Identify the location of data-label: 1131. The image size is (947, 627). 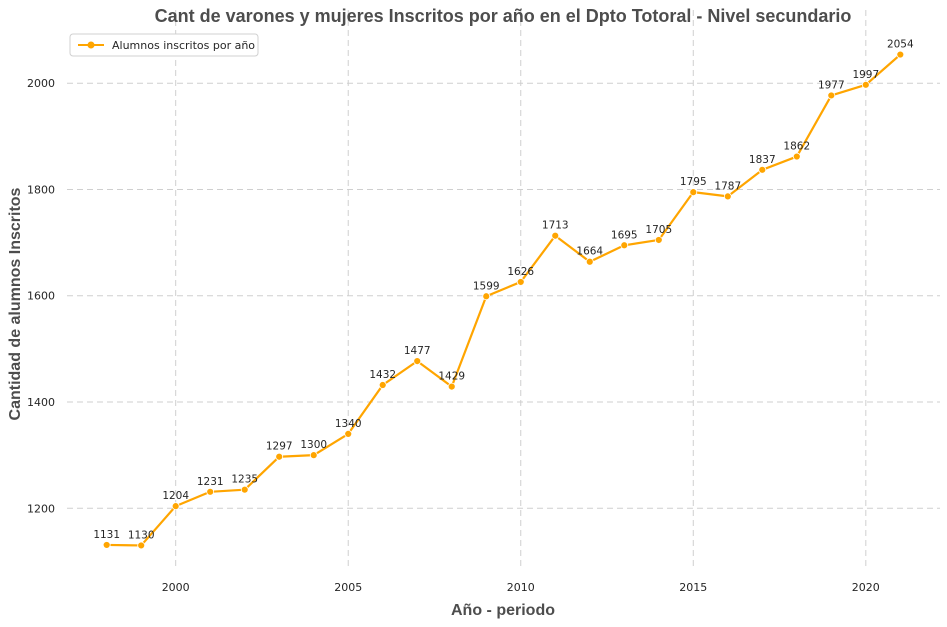
(106, 535).